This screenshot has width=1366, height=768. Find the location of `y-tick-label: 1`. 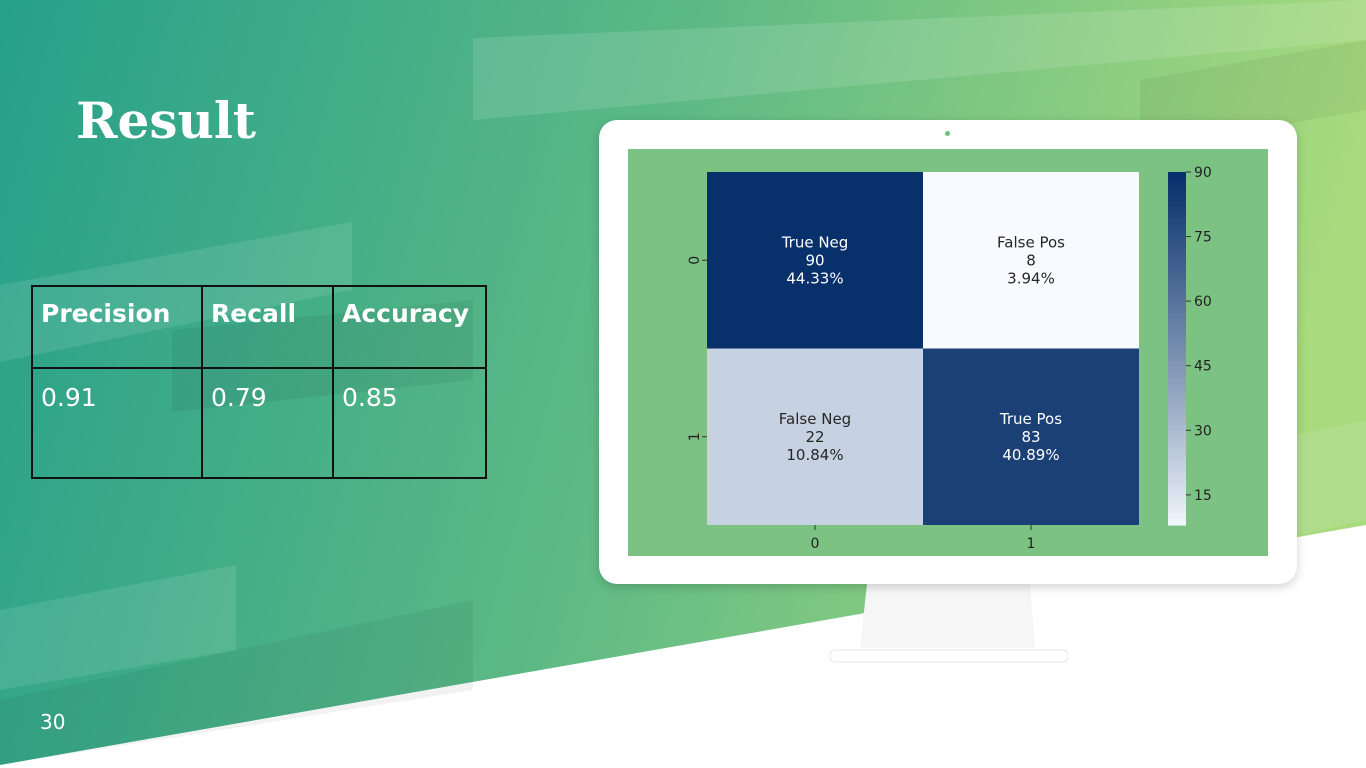

y-tick-label: 1 is located at coordinates (695, 436).